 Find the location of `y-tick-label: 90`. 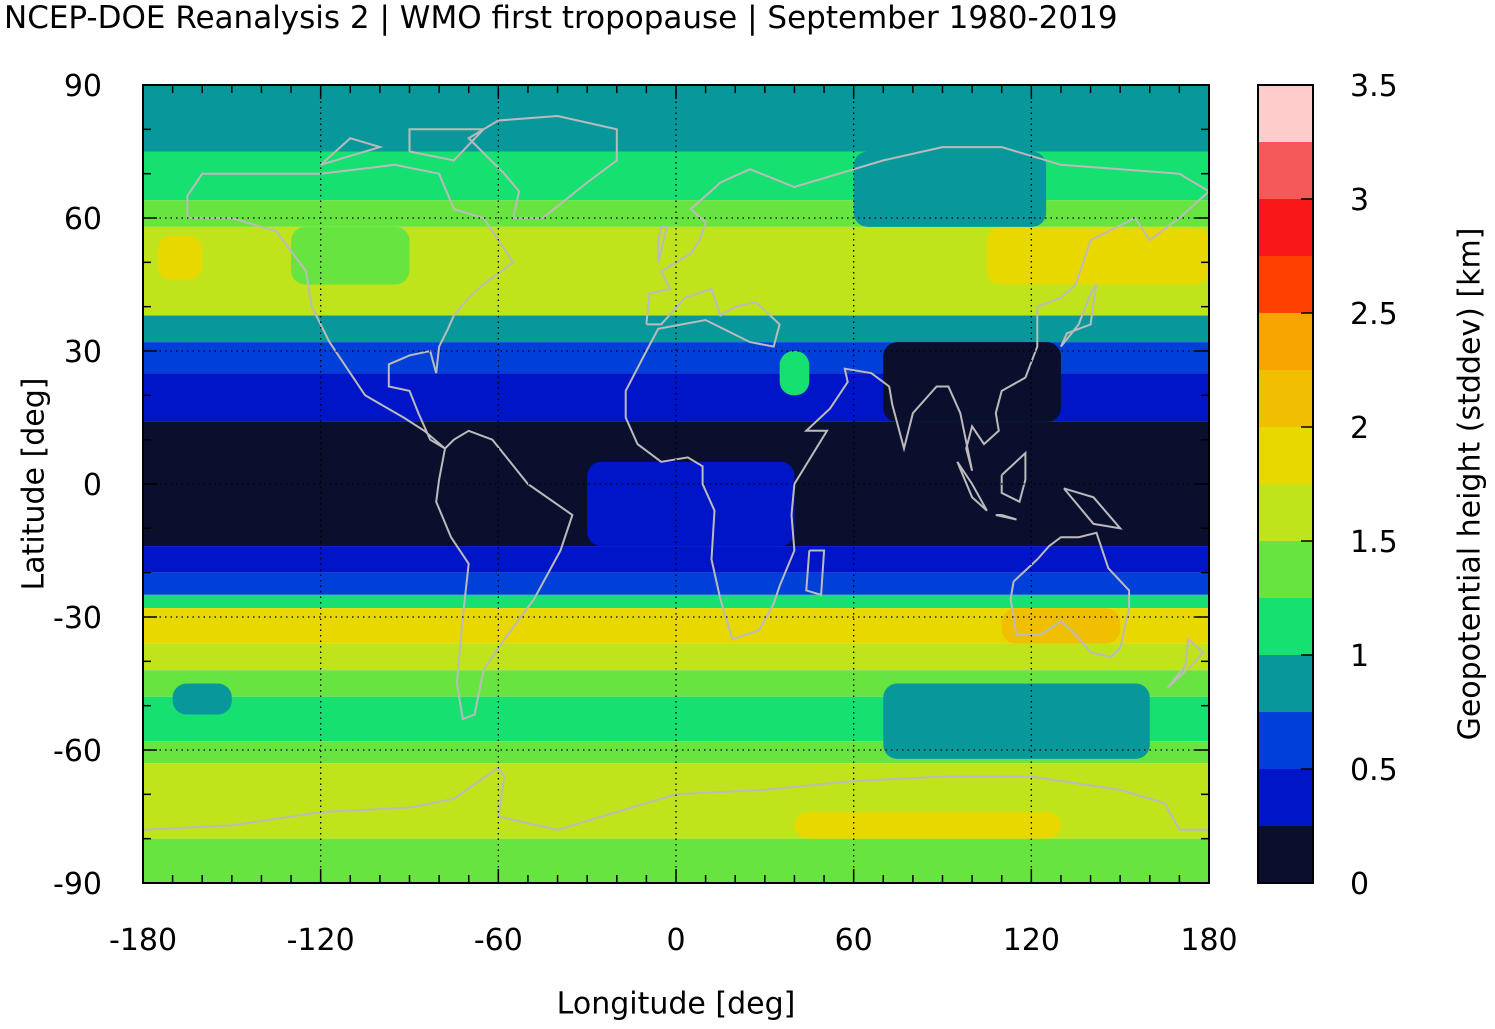

y-tick-label: 90 is located at coordinates (83, 86).